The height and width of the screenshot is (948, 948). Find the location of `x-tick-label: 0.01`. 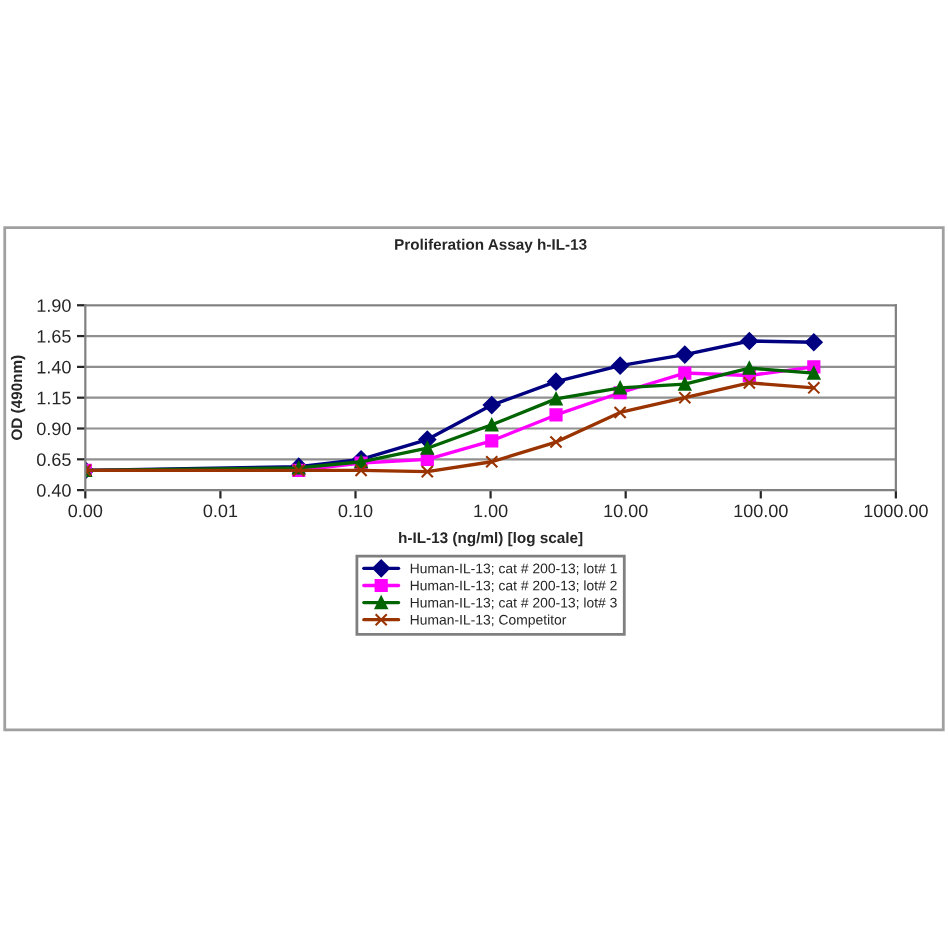

x-tick-label: 0.01 is located at coordinates (220, 511).